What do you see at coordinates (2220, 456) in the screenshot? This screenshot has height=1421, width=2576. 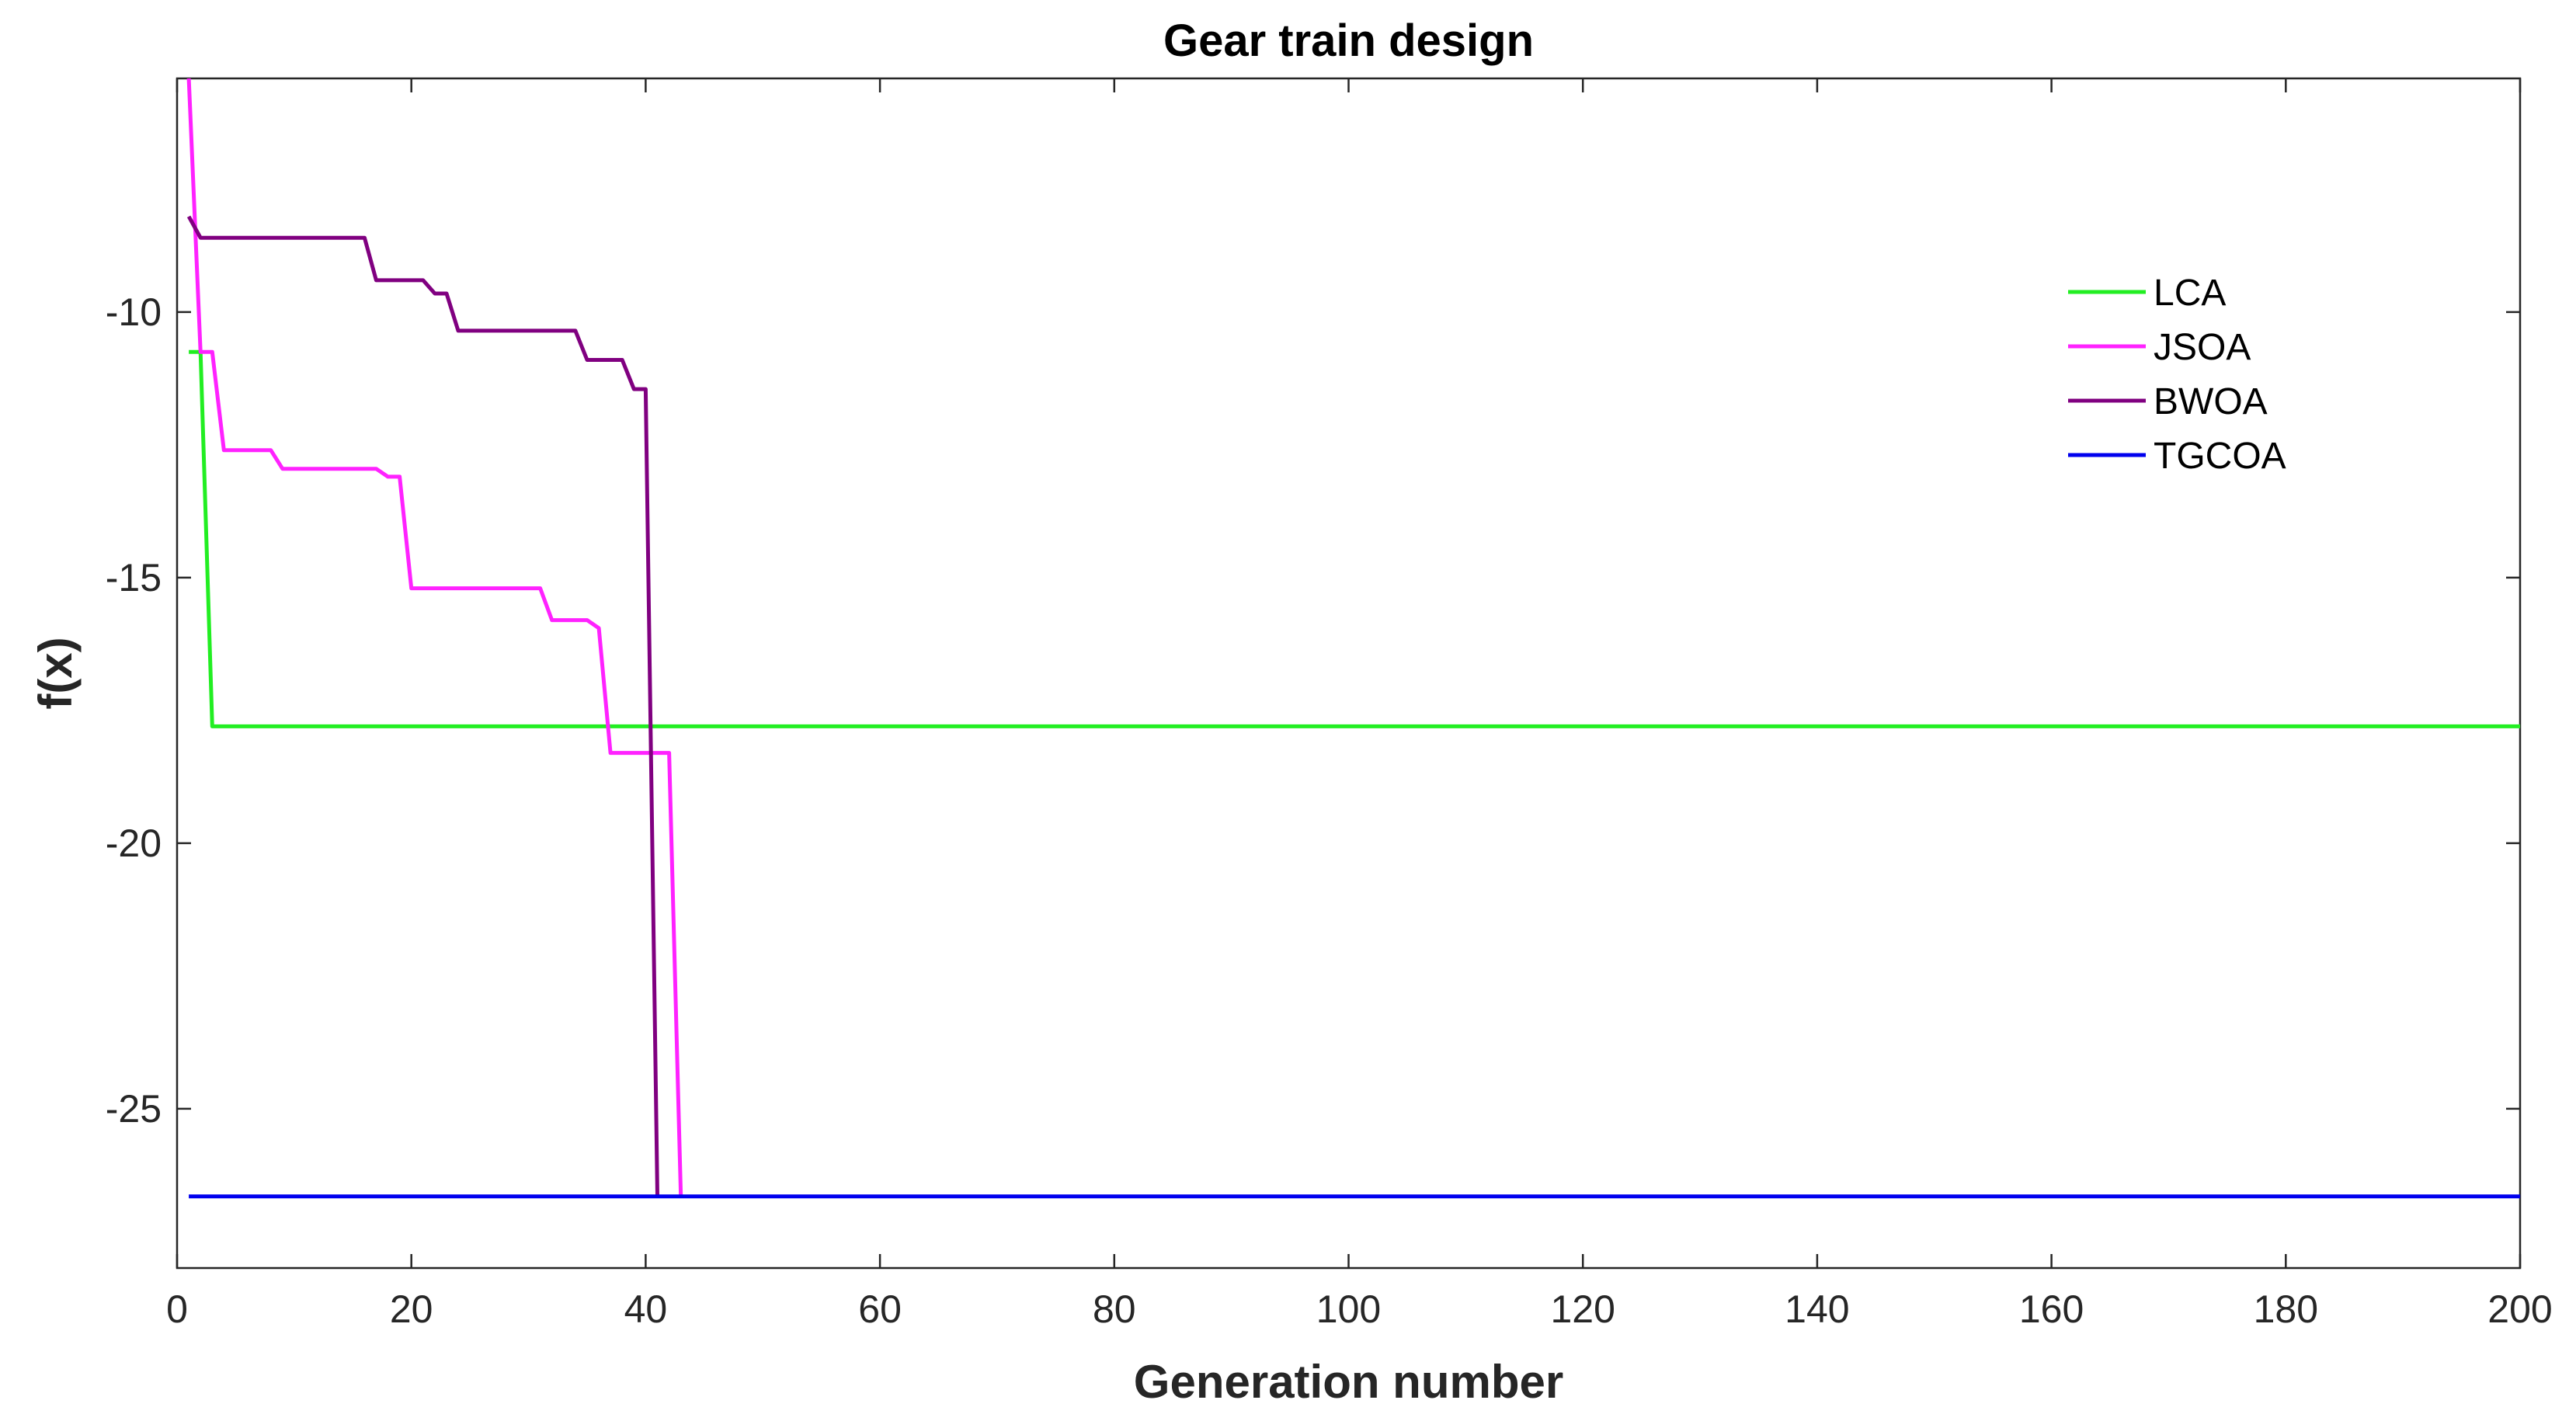 I see `legend-label-tgcoa: TGCOA` at bounding box center [2220, 456].